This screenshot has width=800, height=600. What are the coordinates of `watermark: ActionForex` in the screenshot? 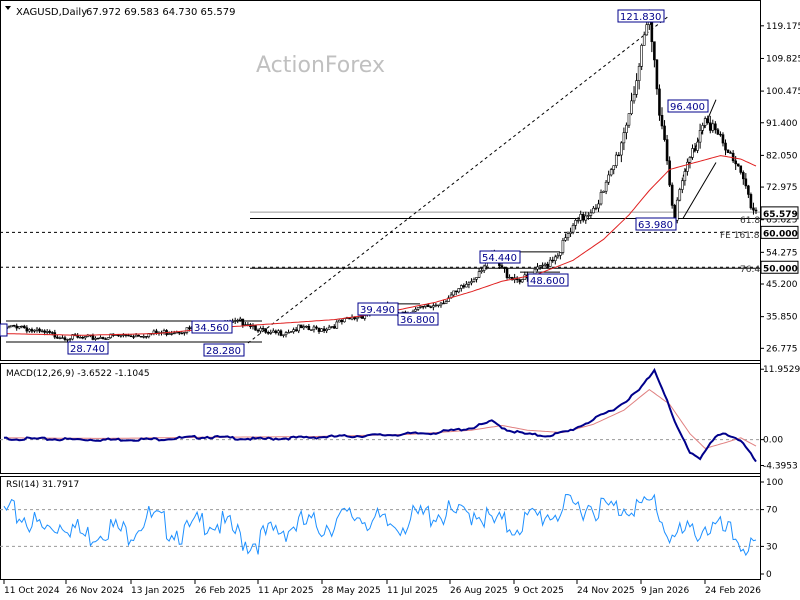 It's located at (320, 65).